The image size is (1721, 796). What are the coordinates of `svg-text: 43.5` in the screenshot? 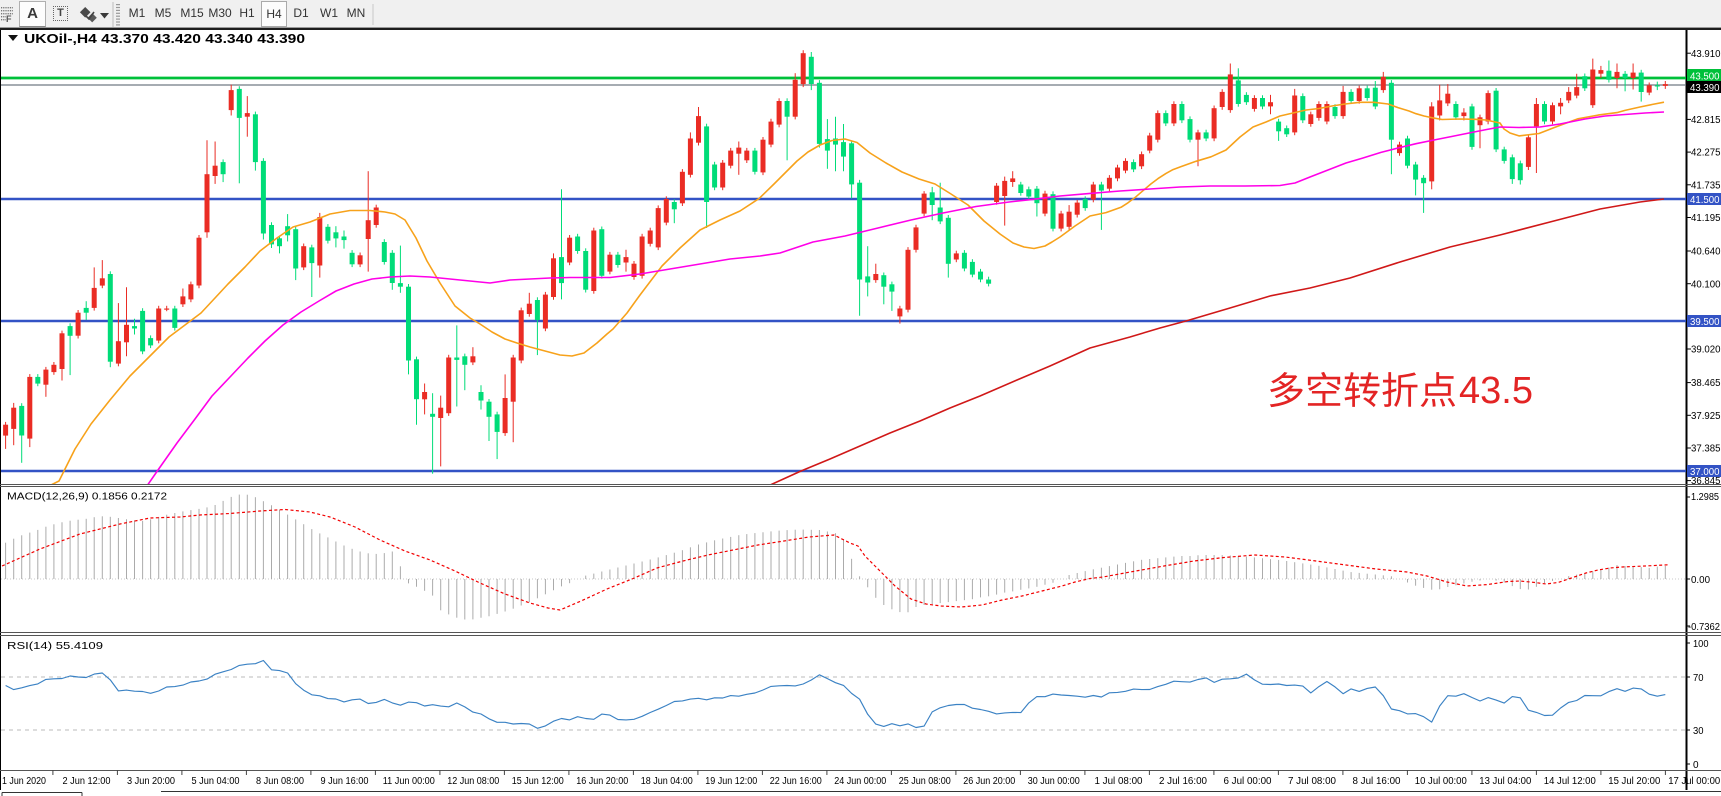 It's located at (1496, 391).